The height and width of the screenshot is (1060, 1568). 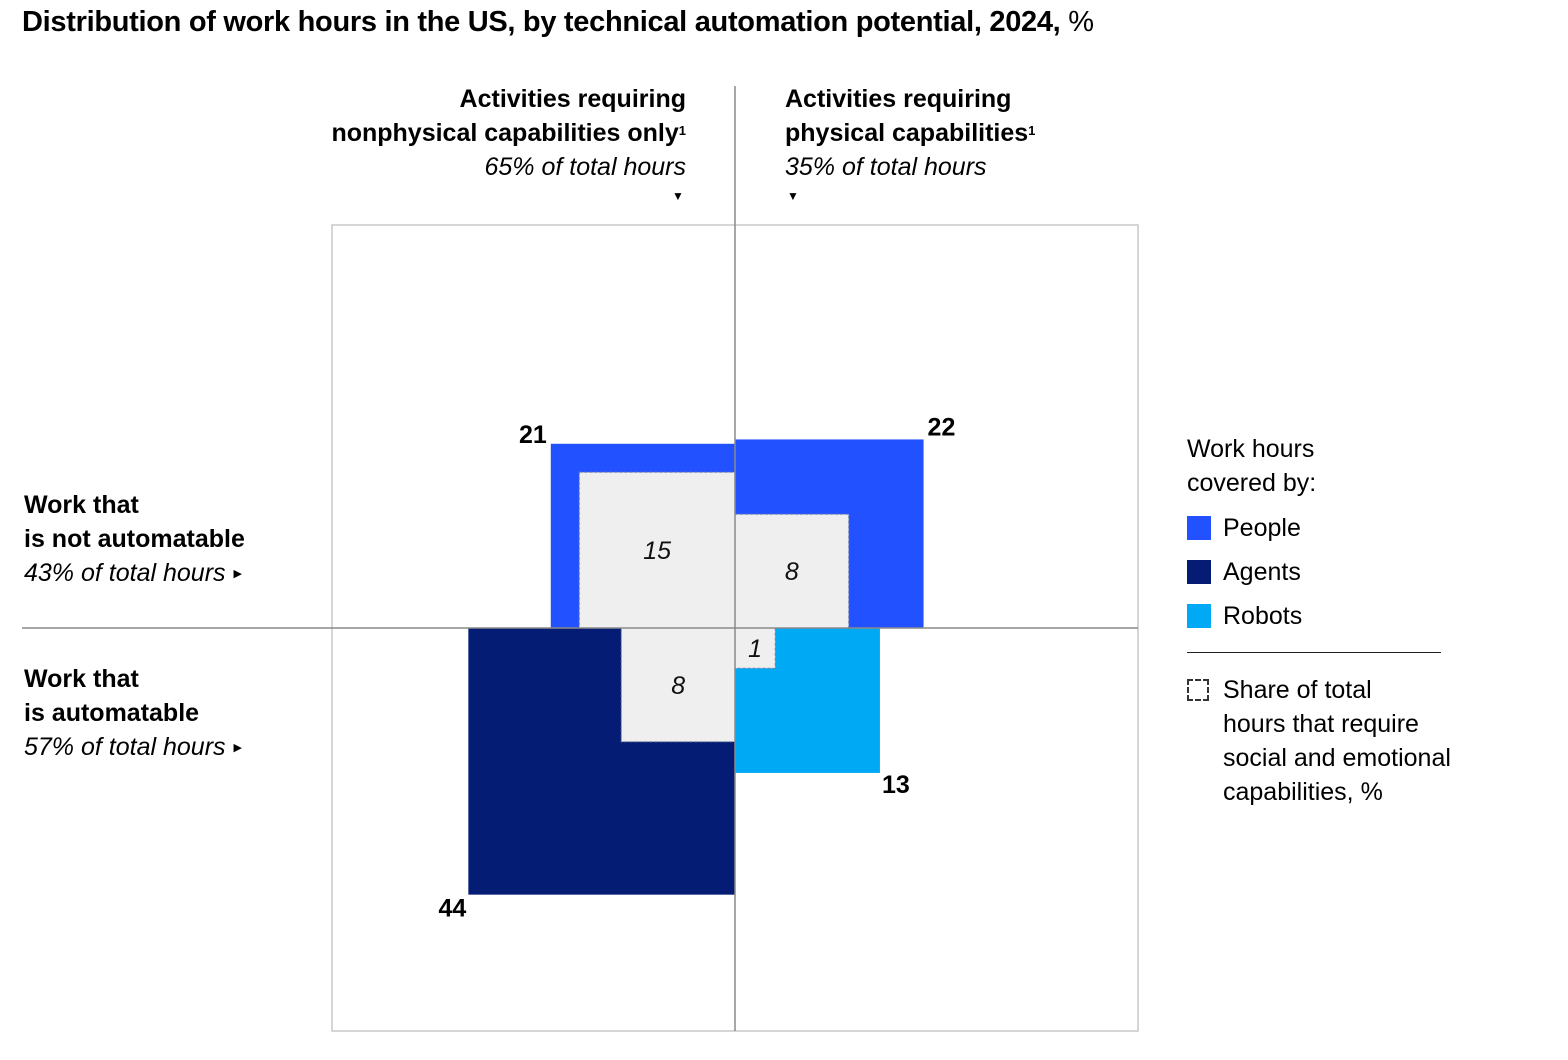 What do you see at coordinates (125, 573) in the screenshot?
I see `row-header-not-automatable-share-text: 43% of total hours` at bounding box center [125, 573].